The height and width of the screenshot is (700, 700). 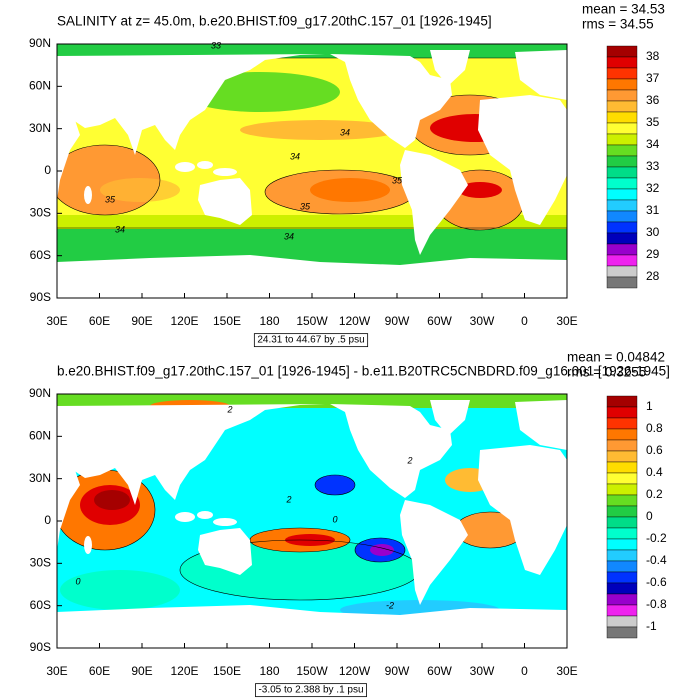 I want to click on stat: rms = 0.3255, so click(x=606, y=372).